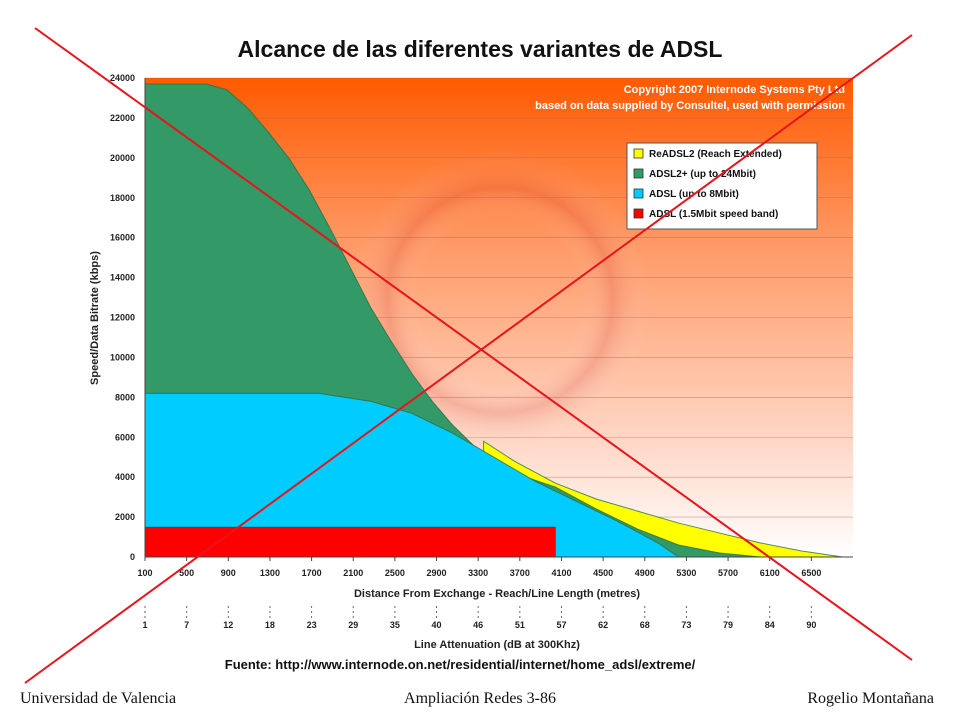 The width and height of the screenshot is (960, 720). I want to click on y-tick-label: 12000, so click(122, 318).